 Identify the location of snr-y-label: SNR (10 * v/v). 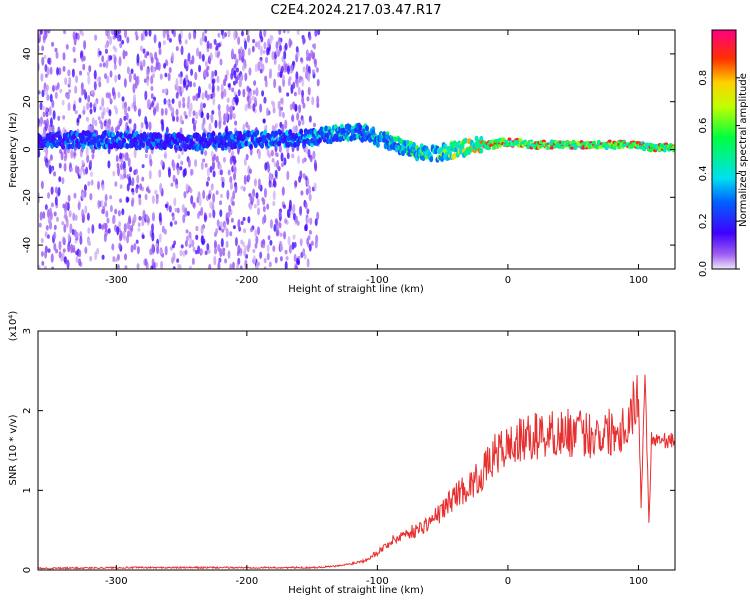
(13, 449).